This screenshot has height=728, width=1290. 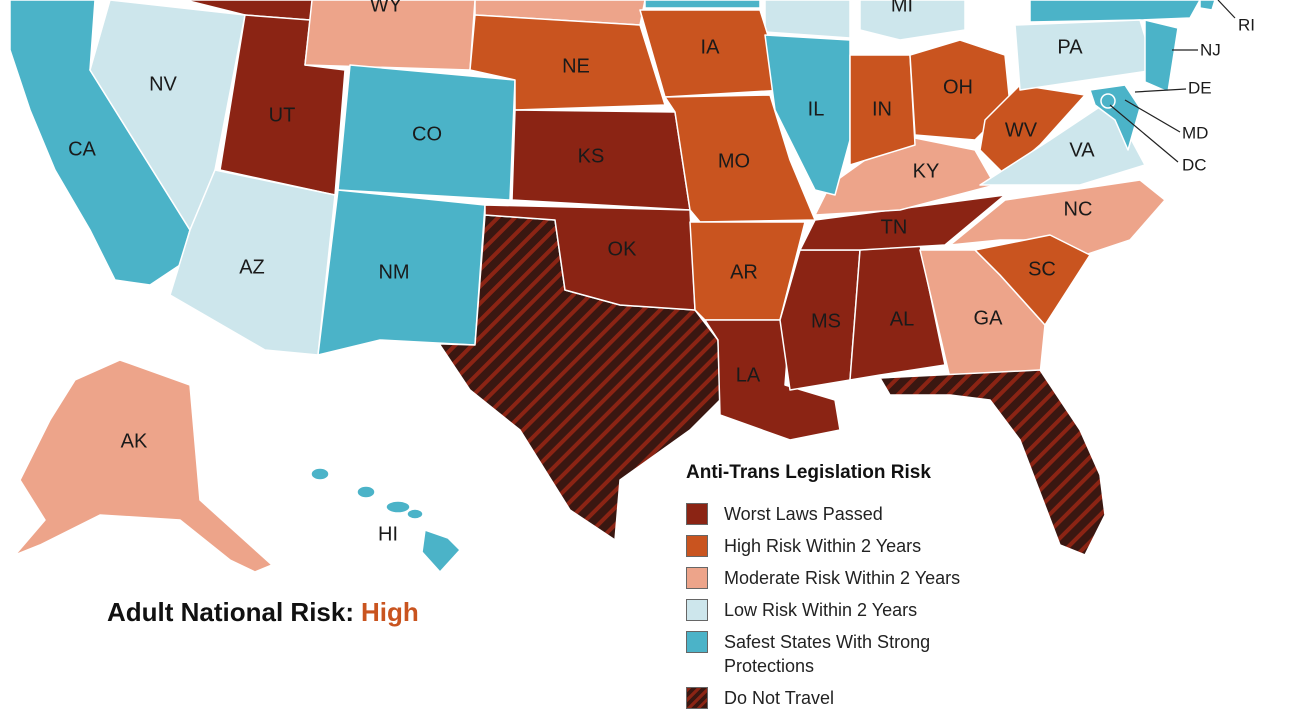 I want to click on state-label: IL, so click(x=816, y=109).